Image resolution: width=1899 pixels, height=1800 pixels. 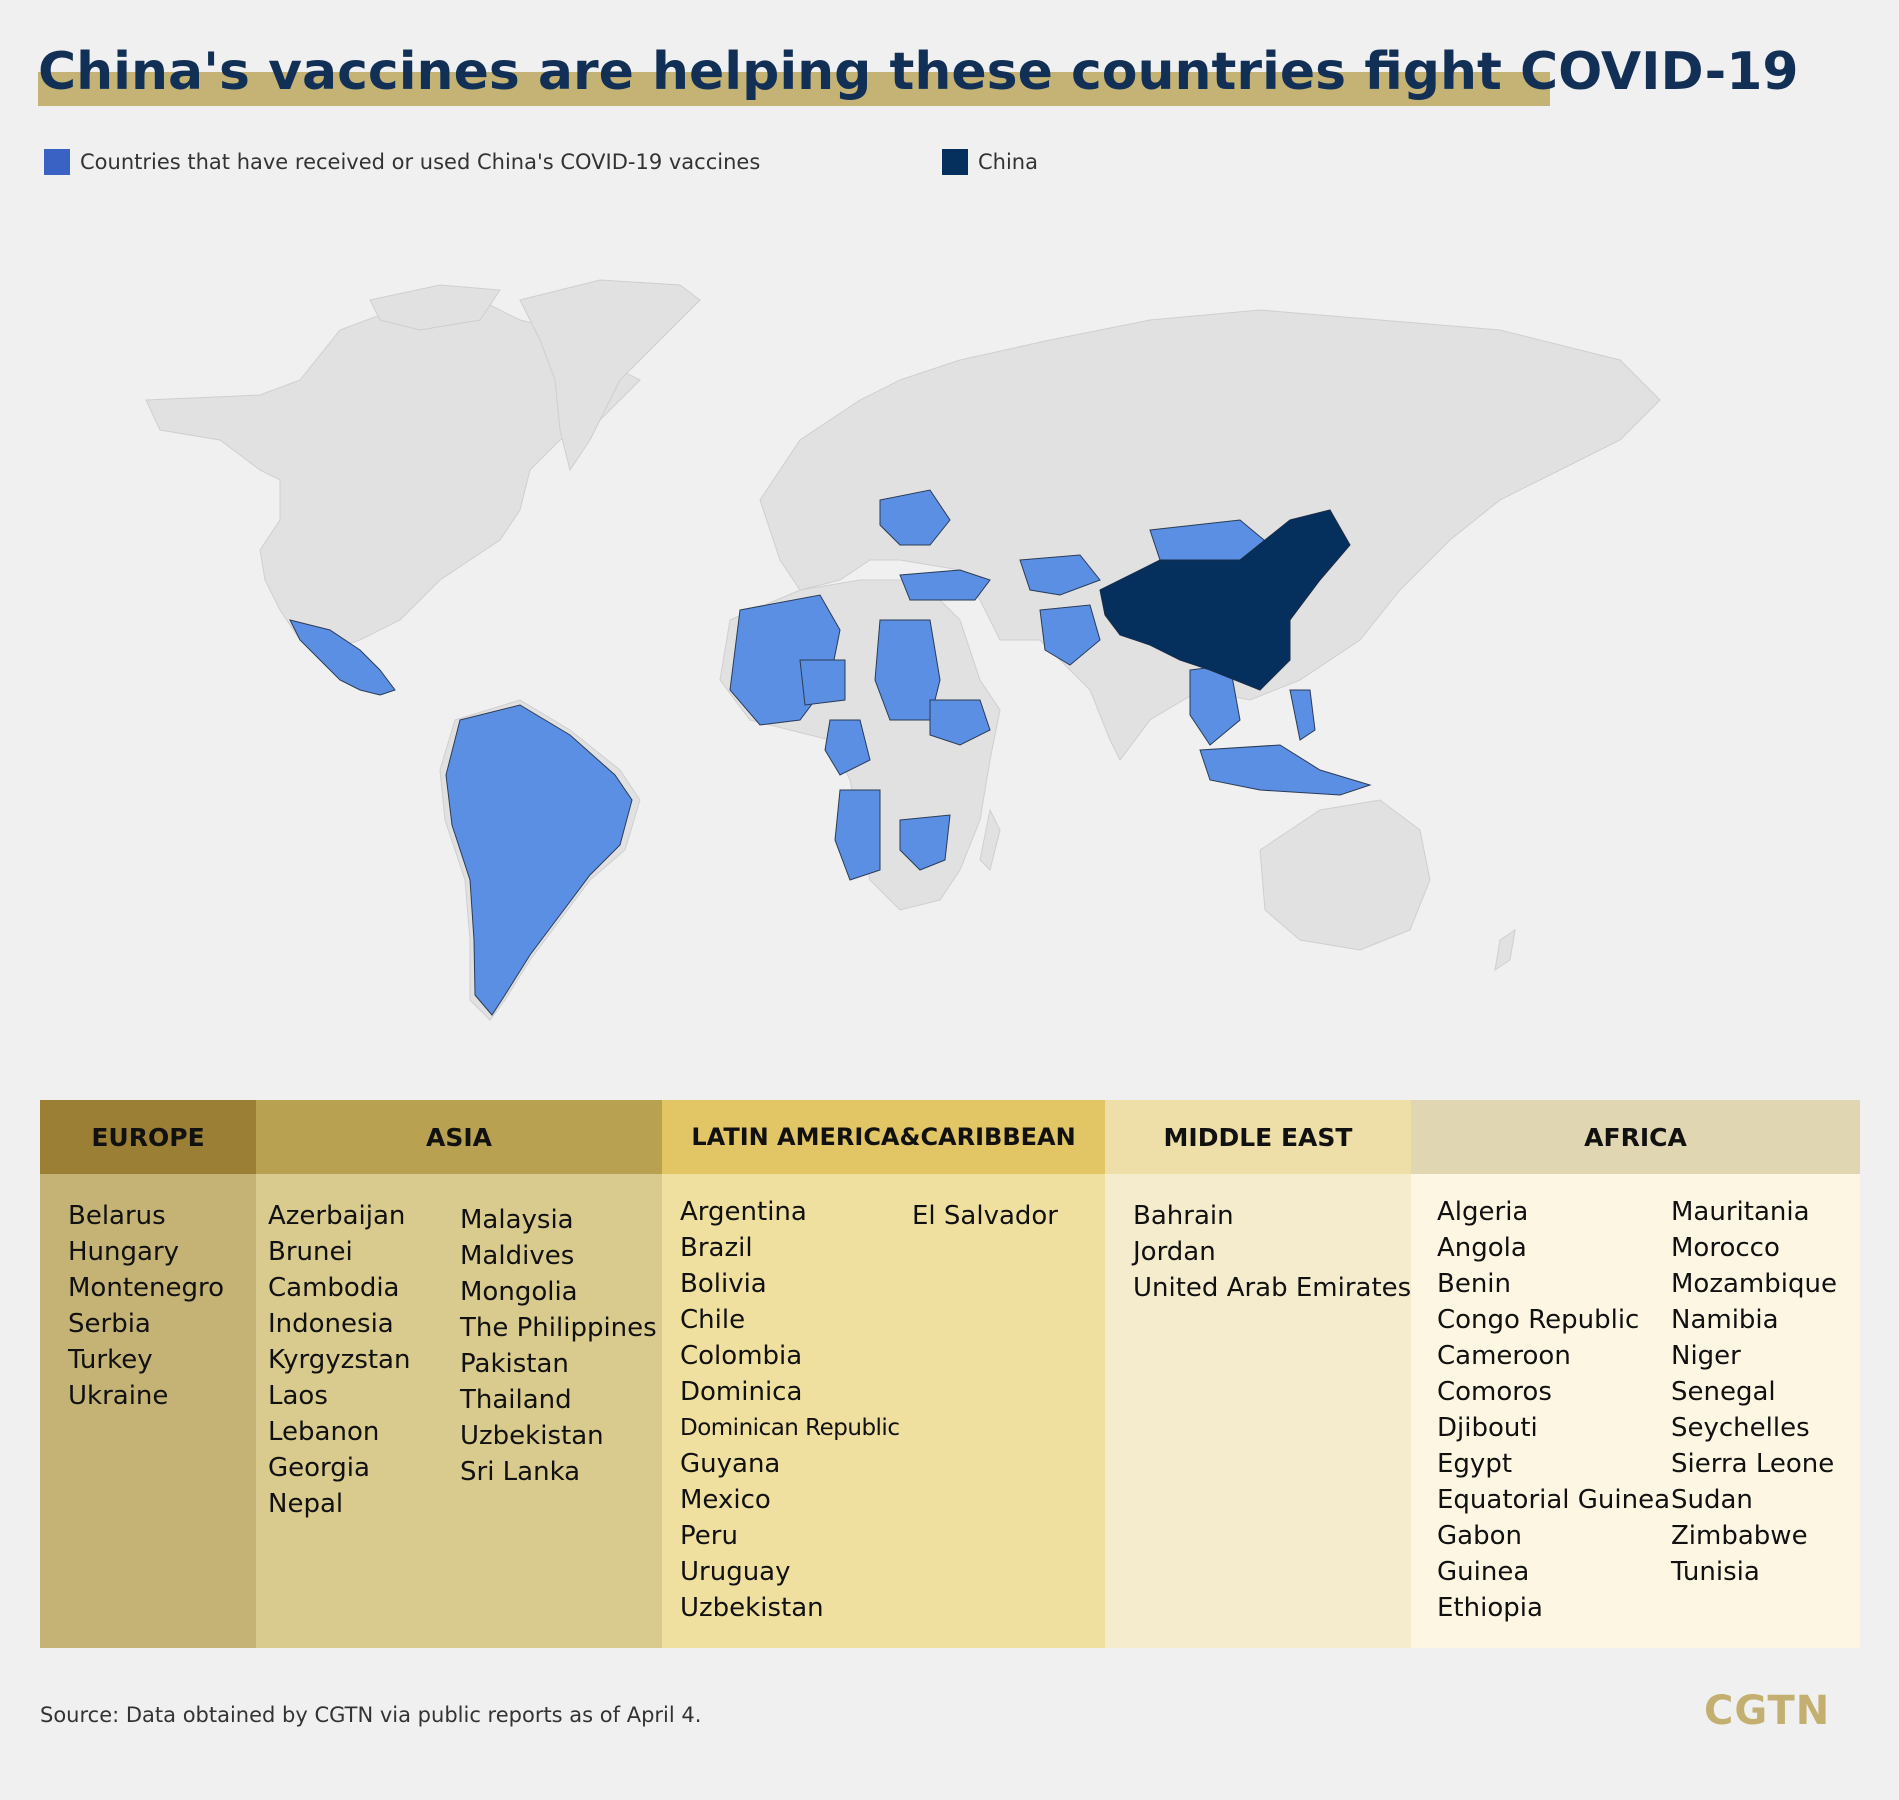 I want to click on country-item: Namibia, so click(x=1725, y=1320).